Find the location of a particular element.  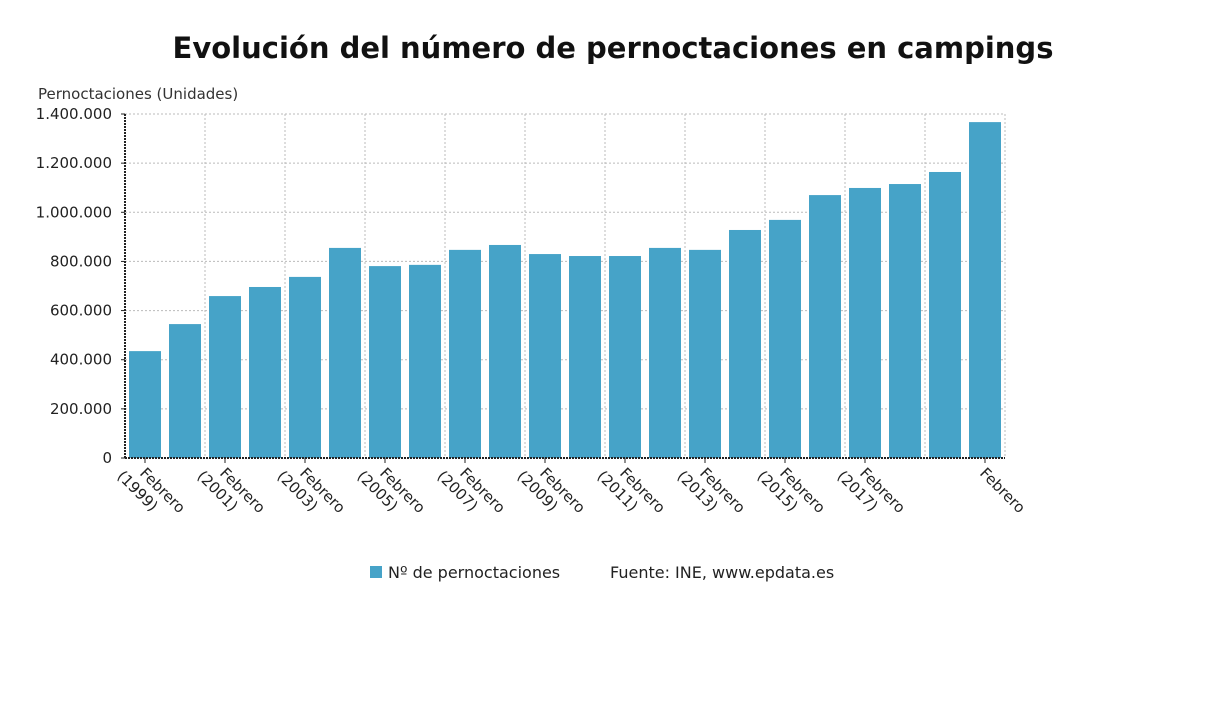

y-tick-label: 600.000 is located at coordinates (81, 311).